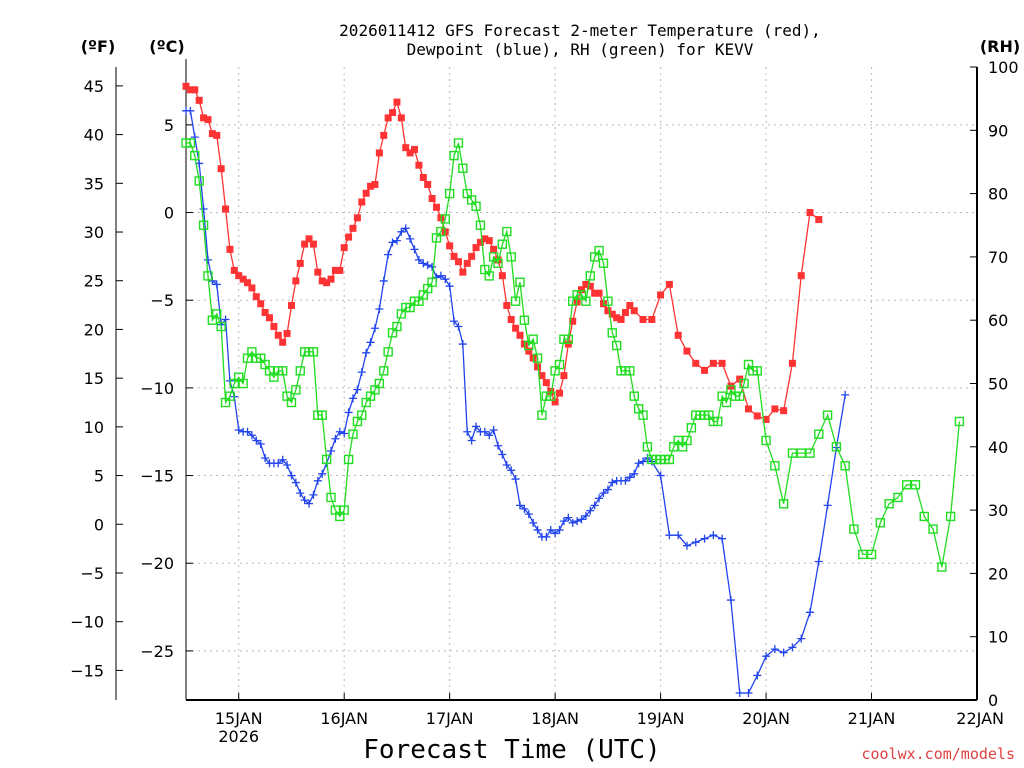 The height and width of the screenshot is (768, 1024). Describe the element at coordinates (580, 49) in the screenshot. I see `chart-title-line2: Dewpoint (blue), RH (green) for KEVV` at that location.